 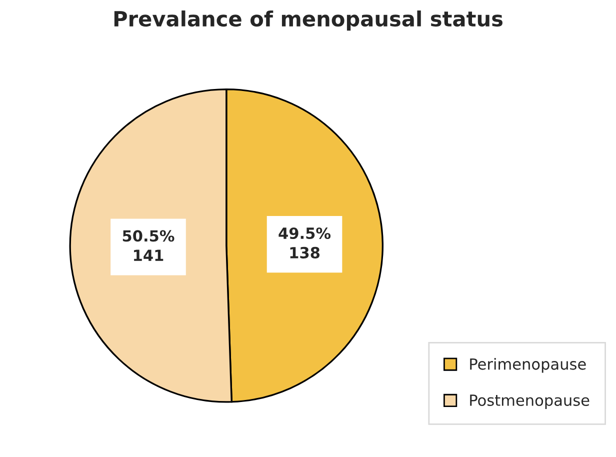 I want to click on data-label: 50.5% 141, so click(x=148, y=245).